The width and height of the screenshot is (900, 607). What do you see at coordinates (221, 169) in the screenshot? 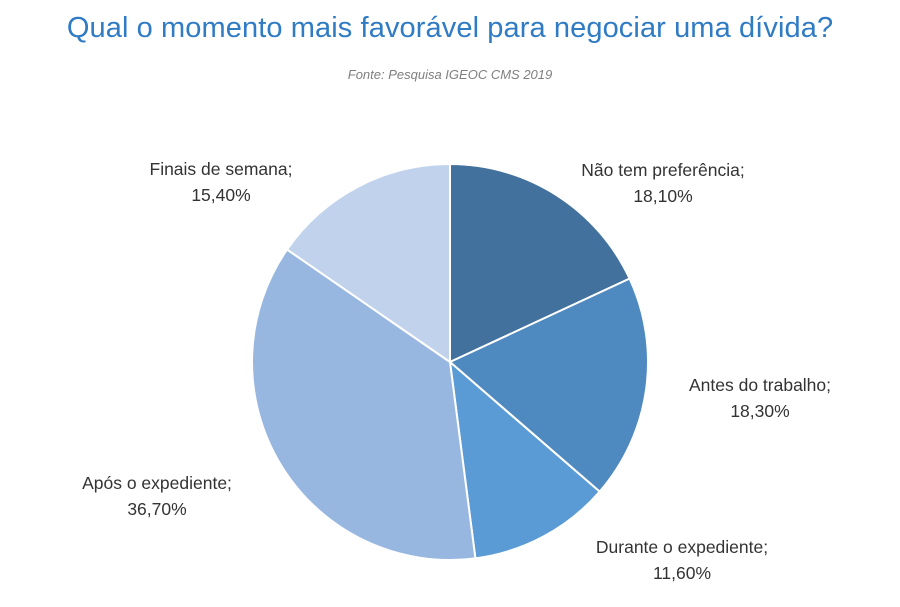
I see `slice-label: Finais de semana;` at bounding box center [221, 169].